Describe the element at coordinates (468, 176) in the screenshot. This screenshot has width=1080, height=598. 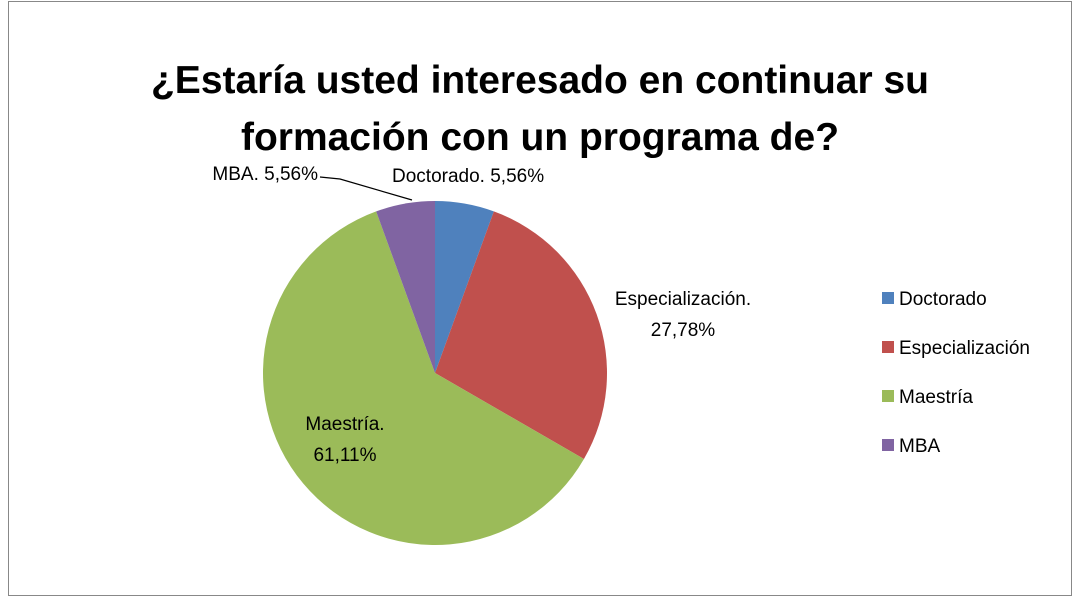
I see `data-label: Doctorado. 5,56%` at that location.